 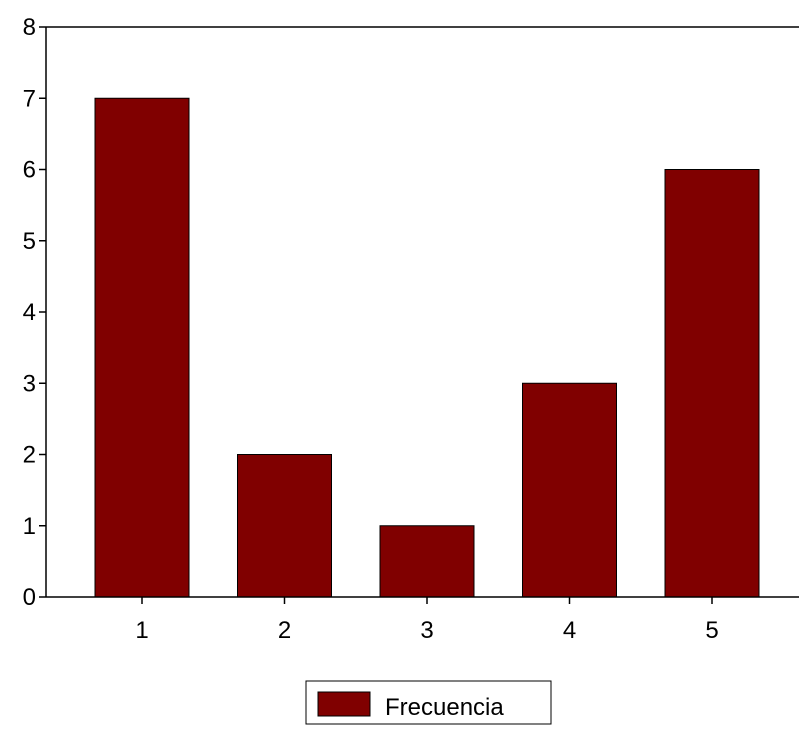 What do you see at coordinates (141, 630) in the screenshot?
I see `x-tick-label-1: 1` at bounding box center [141, 630].